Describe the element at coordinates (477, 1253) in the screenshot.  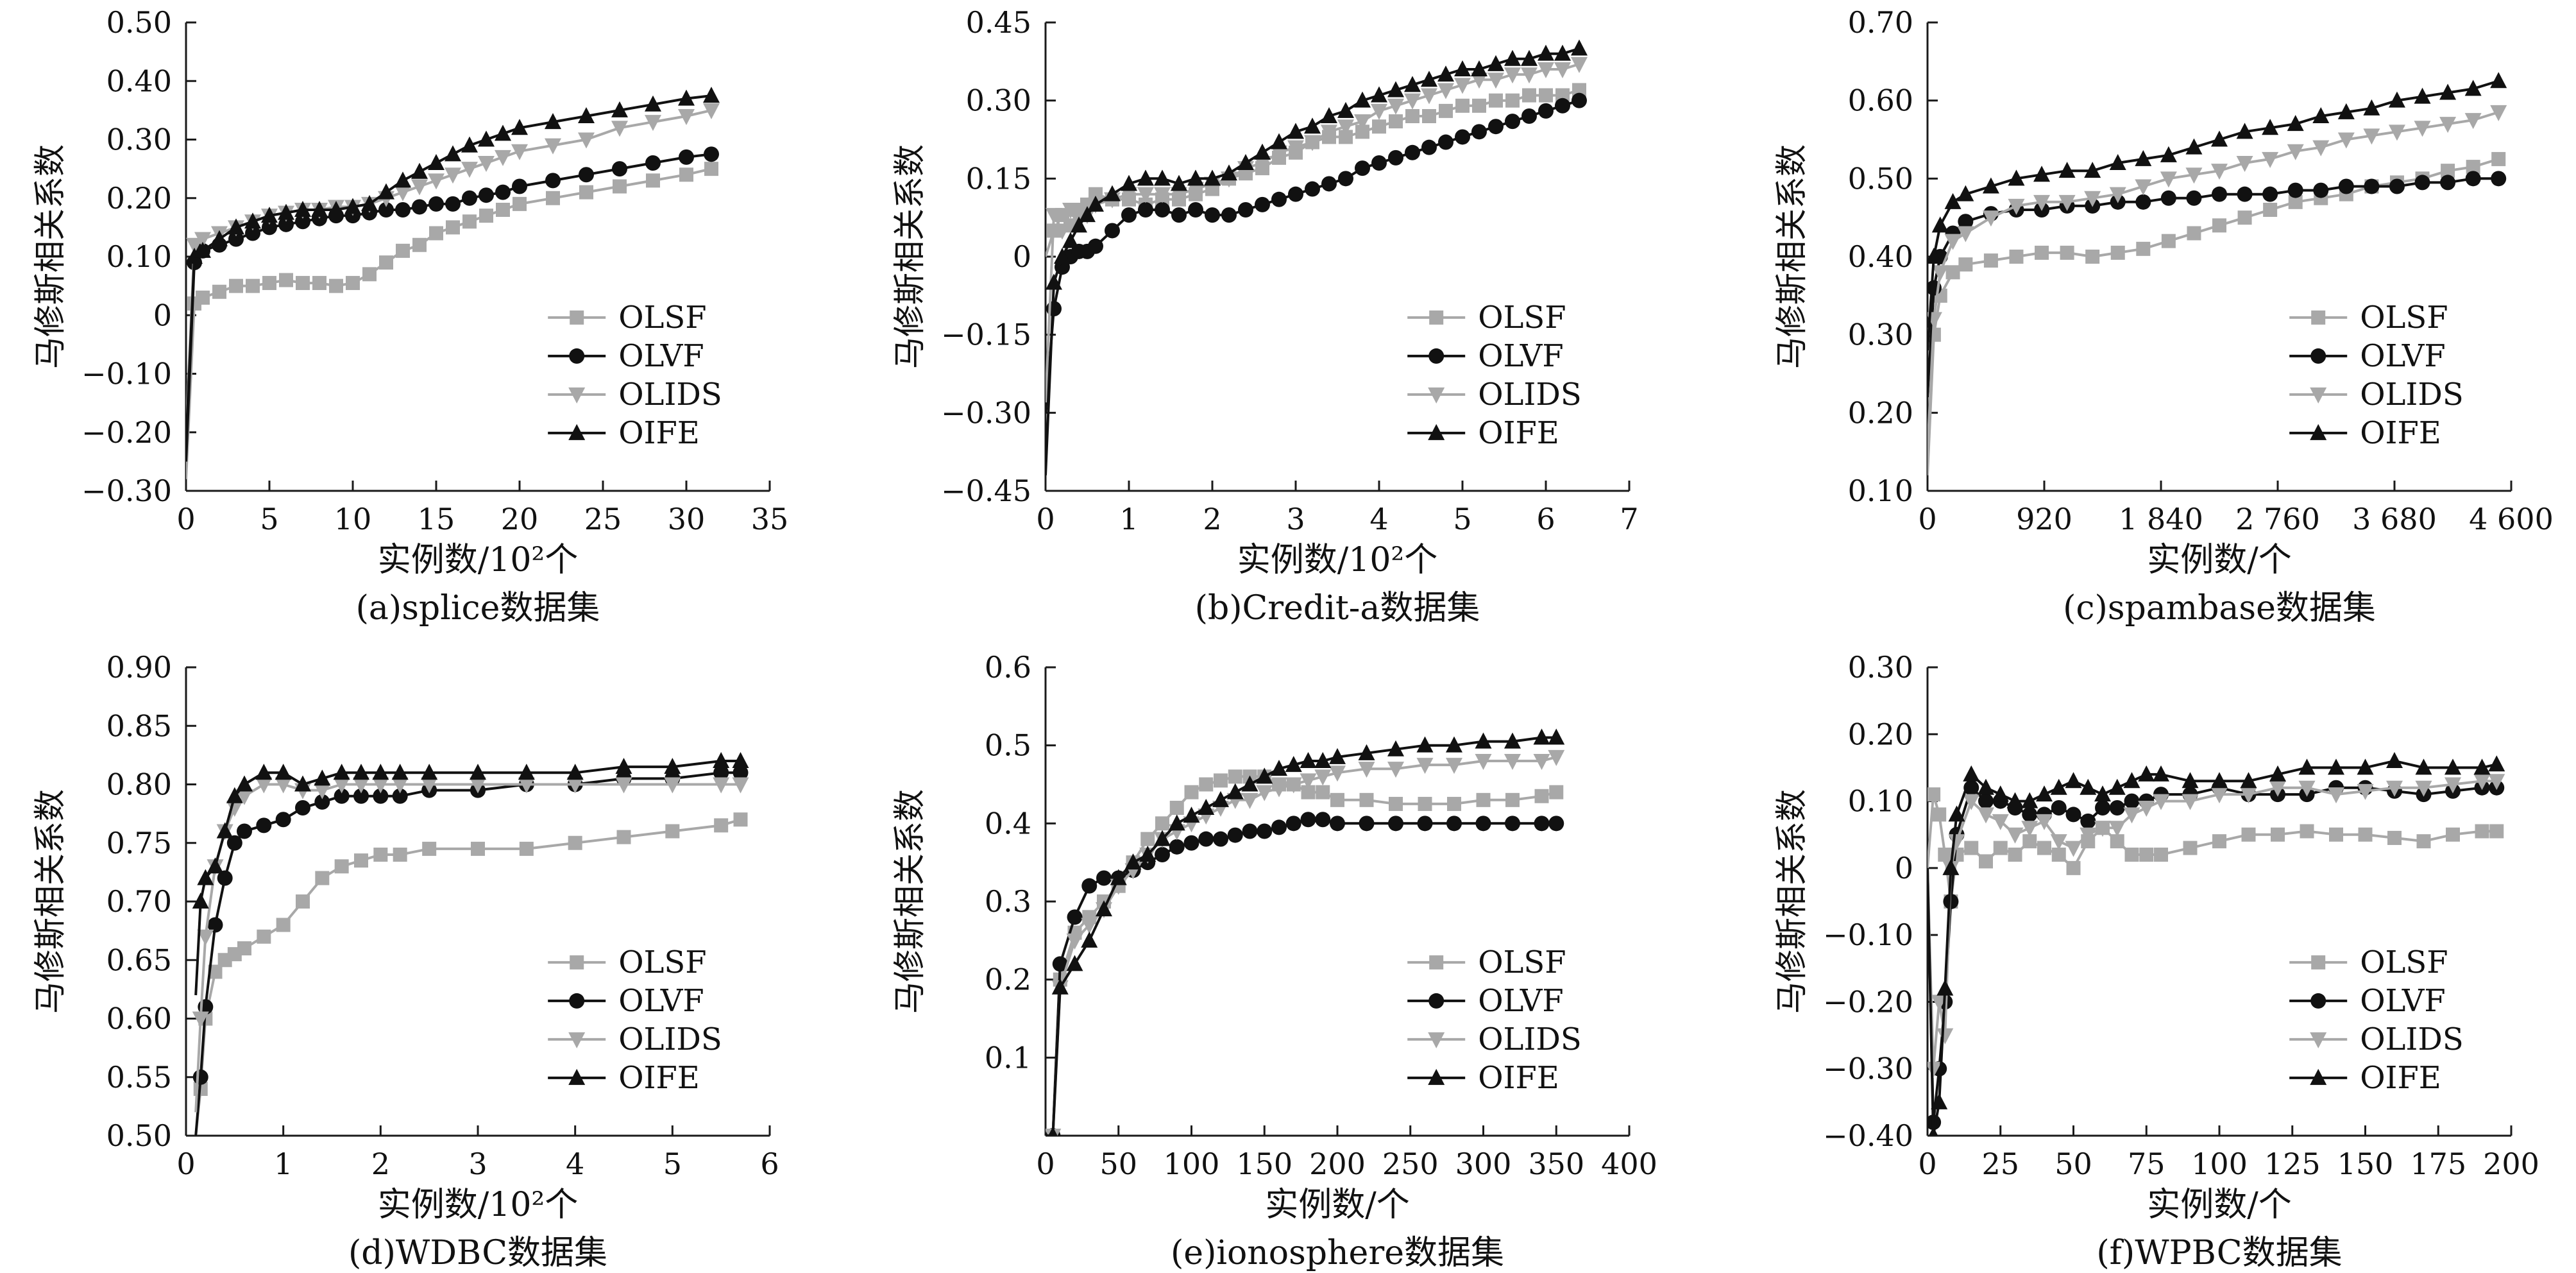
I see `panel-caption: (d)WDBC数据集` at that location.